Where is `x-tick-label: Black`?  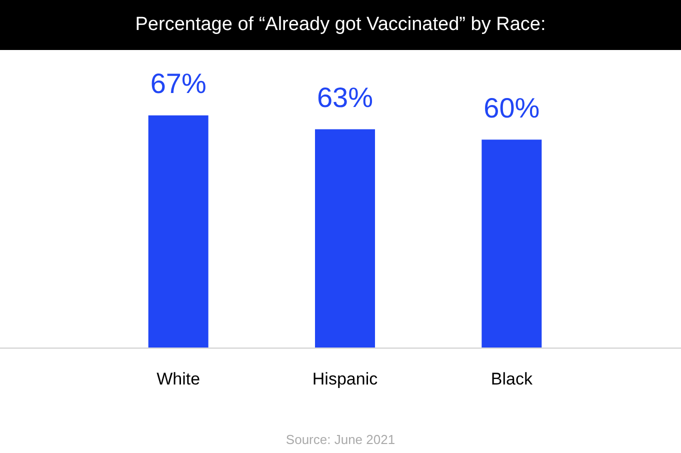 x-tick-label: Black is located at coordinates (511, 378).